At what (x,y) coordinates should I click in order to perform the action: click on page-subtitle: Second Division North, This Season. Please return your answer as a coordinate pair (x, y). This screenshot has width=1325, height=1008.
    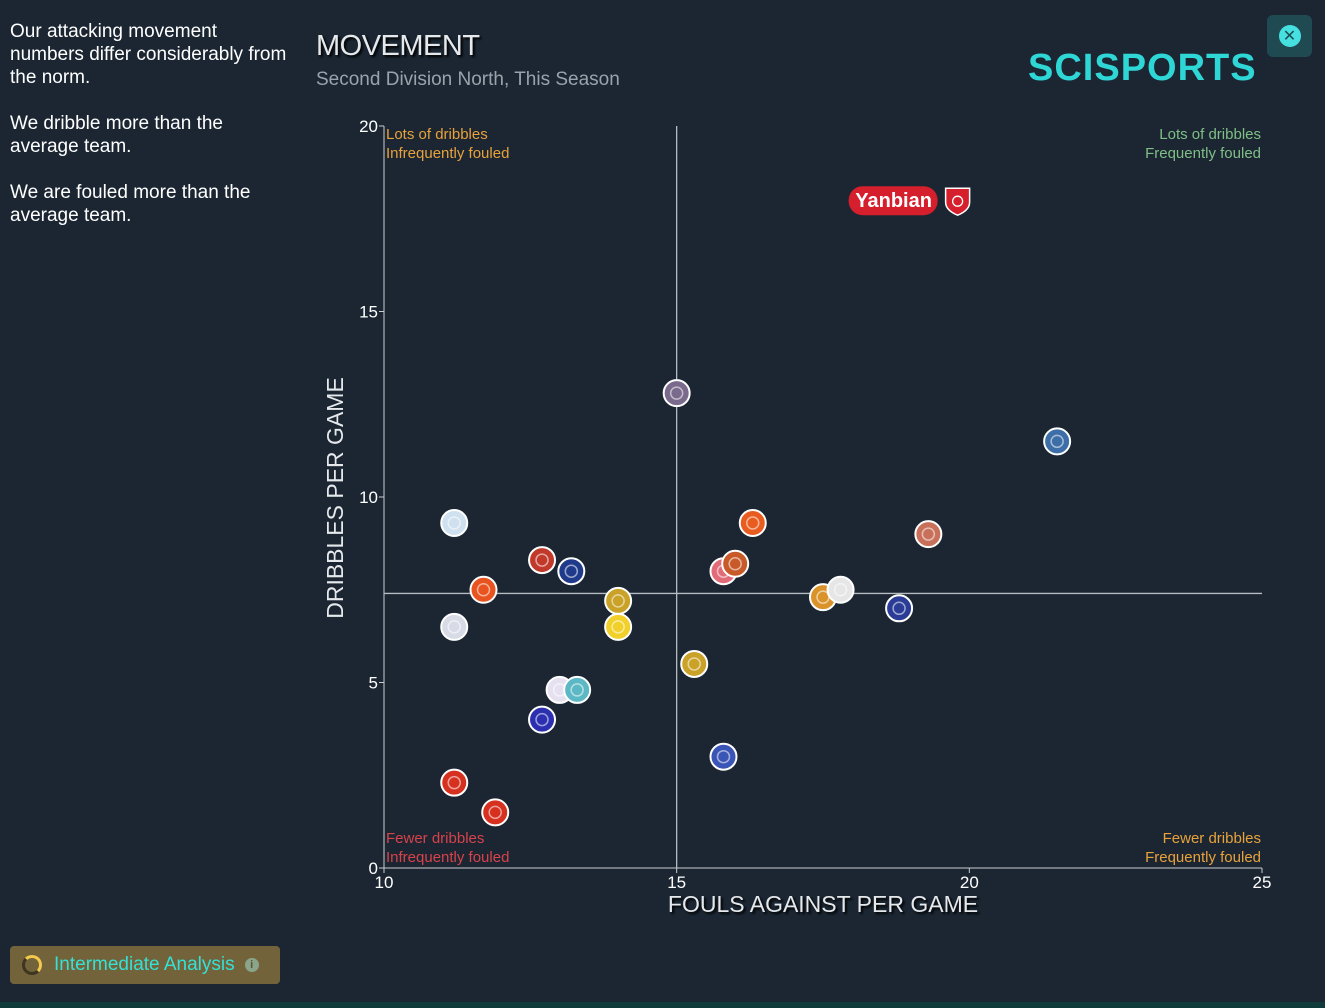
    Looking at the image, I should click on (468, 79).